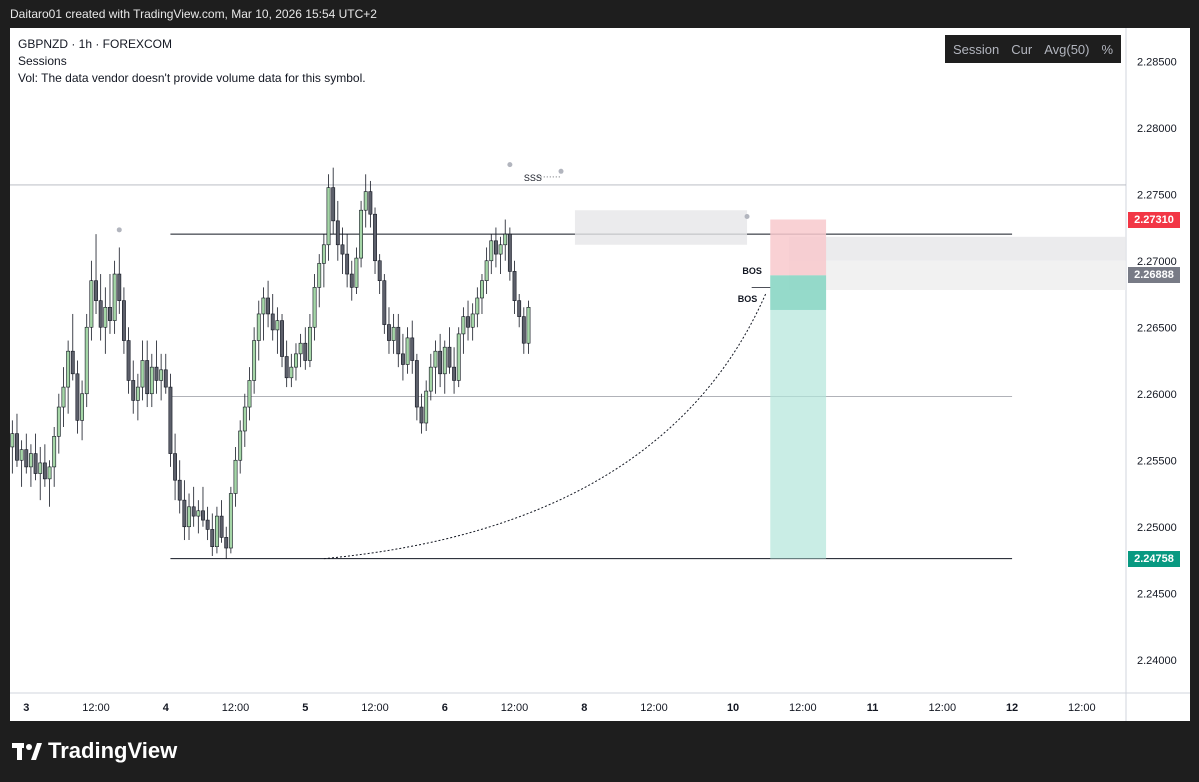 Image resolution: width=1199 pixels, height=782 pixels. Describe the element at coordinates (113, 750) in the screenshot. I see `footer-brand: TradingView` at that location.